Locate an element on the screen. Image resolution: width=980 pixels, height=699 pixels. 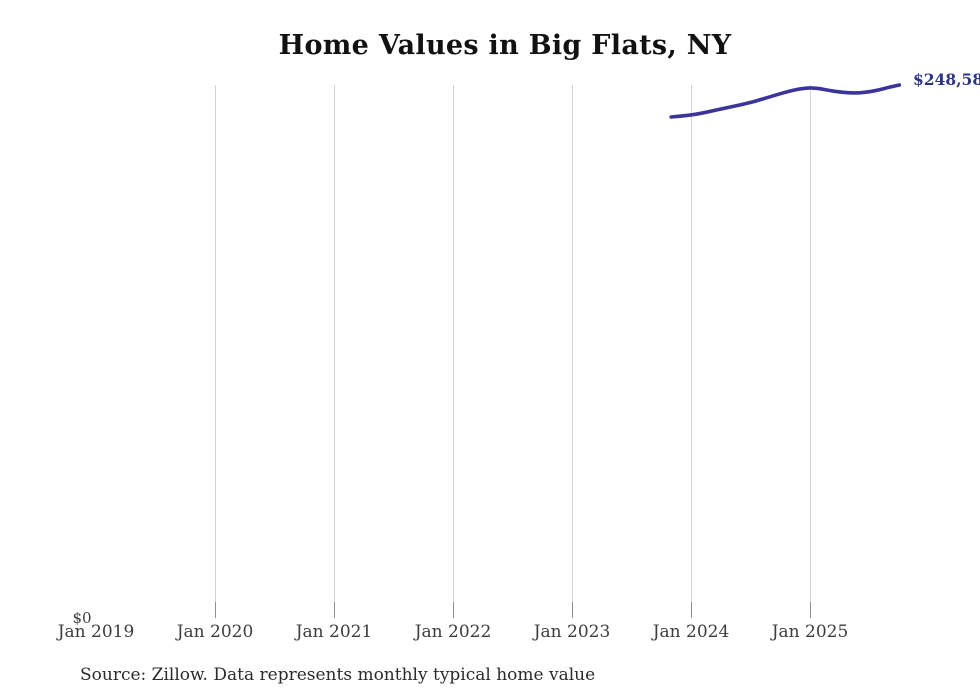
x-axis-label-jan-2023: Jan 2023 is located at coordinates (572, 632).